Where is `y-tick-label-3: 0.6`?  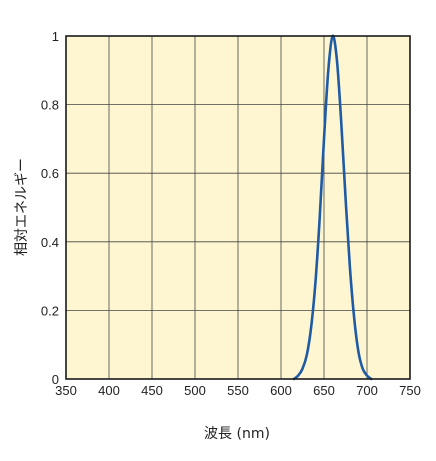
y-tick-label-3: 0.6 is located at coordinates (50, 173).